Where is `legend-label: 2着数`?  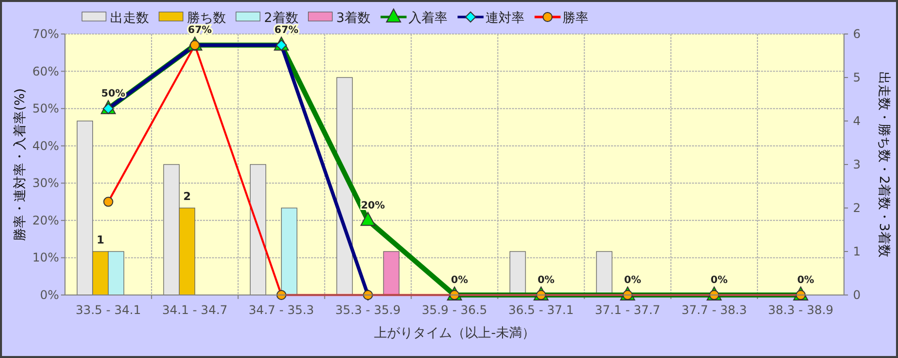 legend-label: 2着数 is located at coordinates (281, 18).